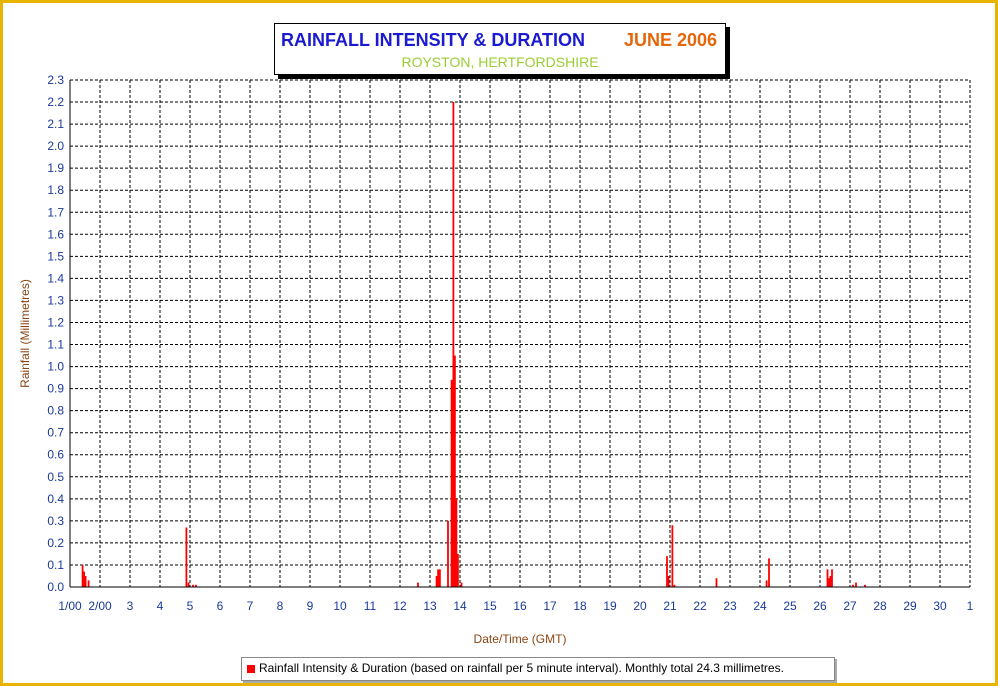 The width and height of the screenshot is (998, 686). What do you see at coordinates (520, 606) in the screenshot?
I see `x-tick-label: 16` at bounding box center [520, 606].